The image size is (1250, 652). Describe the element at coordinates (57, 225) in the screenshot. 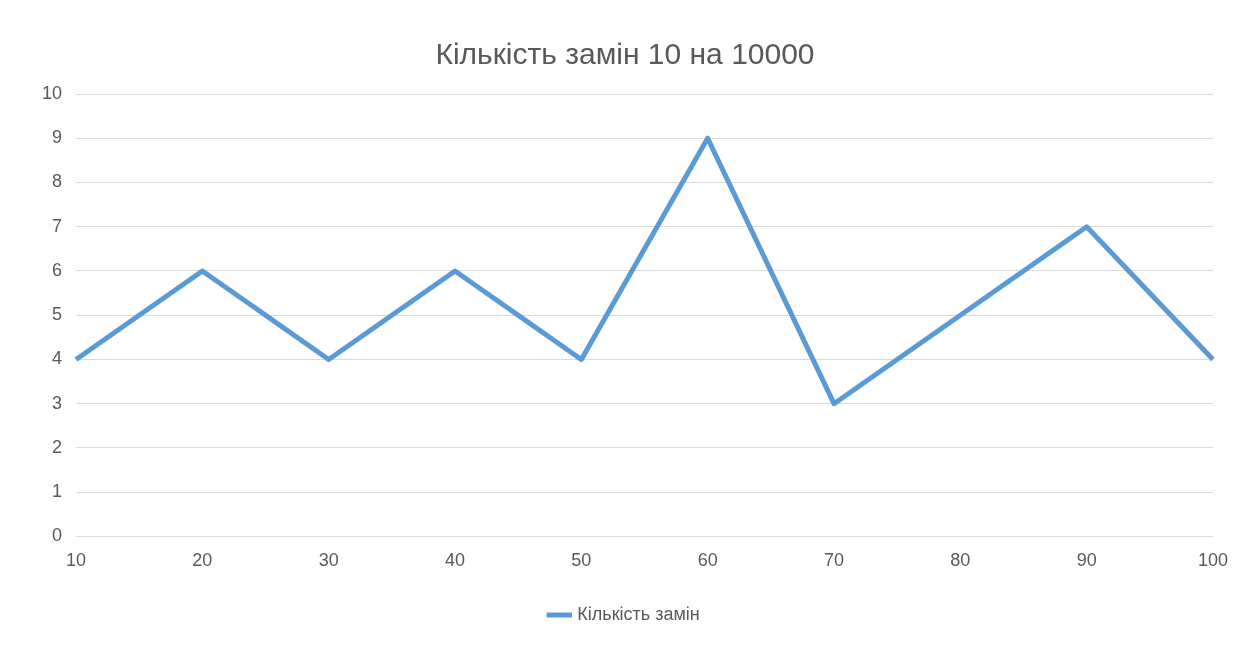

I see `y-tick-label: 7` at that location.